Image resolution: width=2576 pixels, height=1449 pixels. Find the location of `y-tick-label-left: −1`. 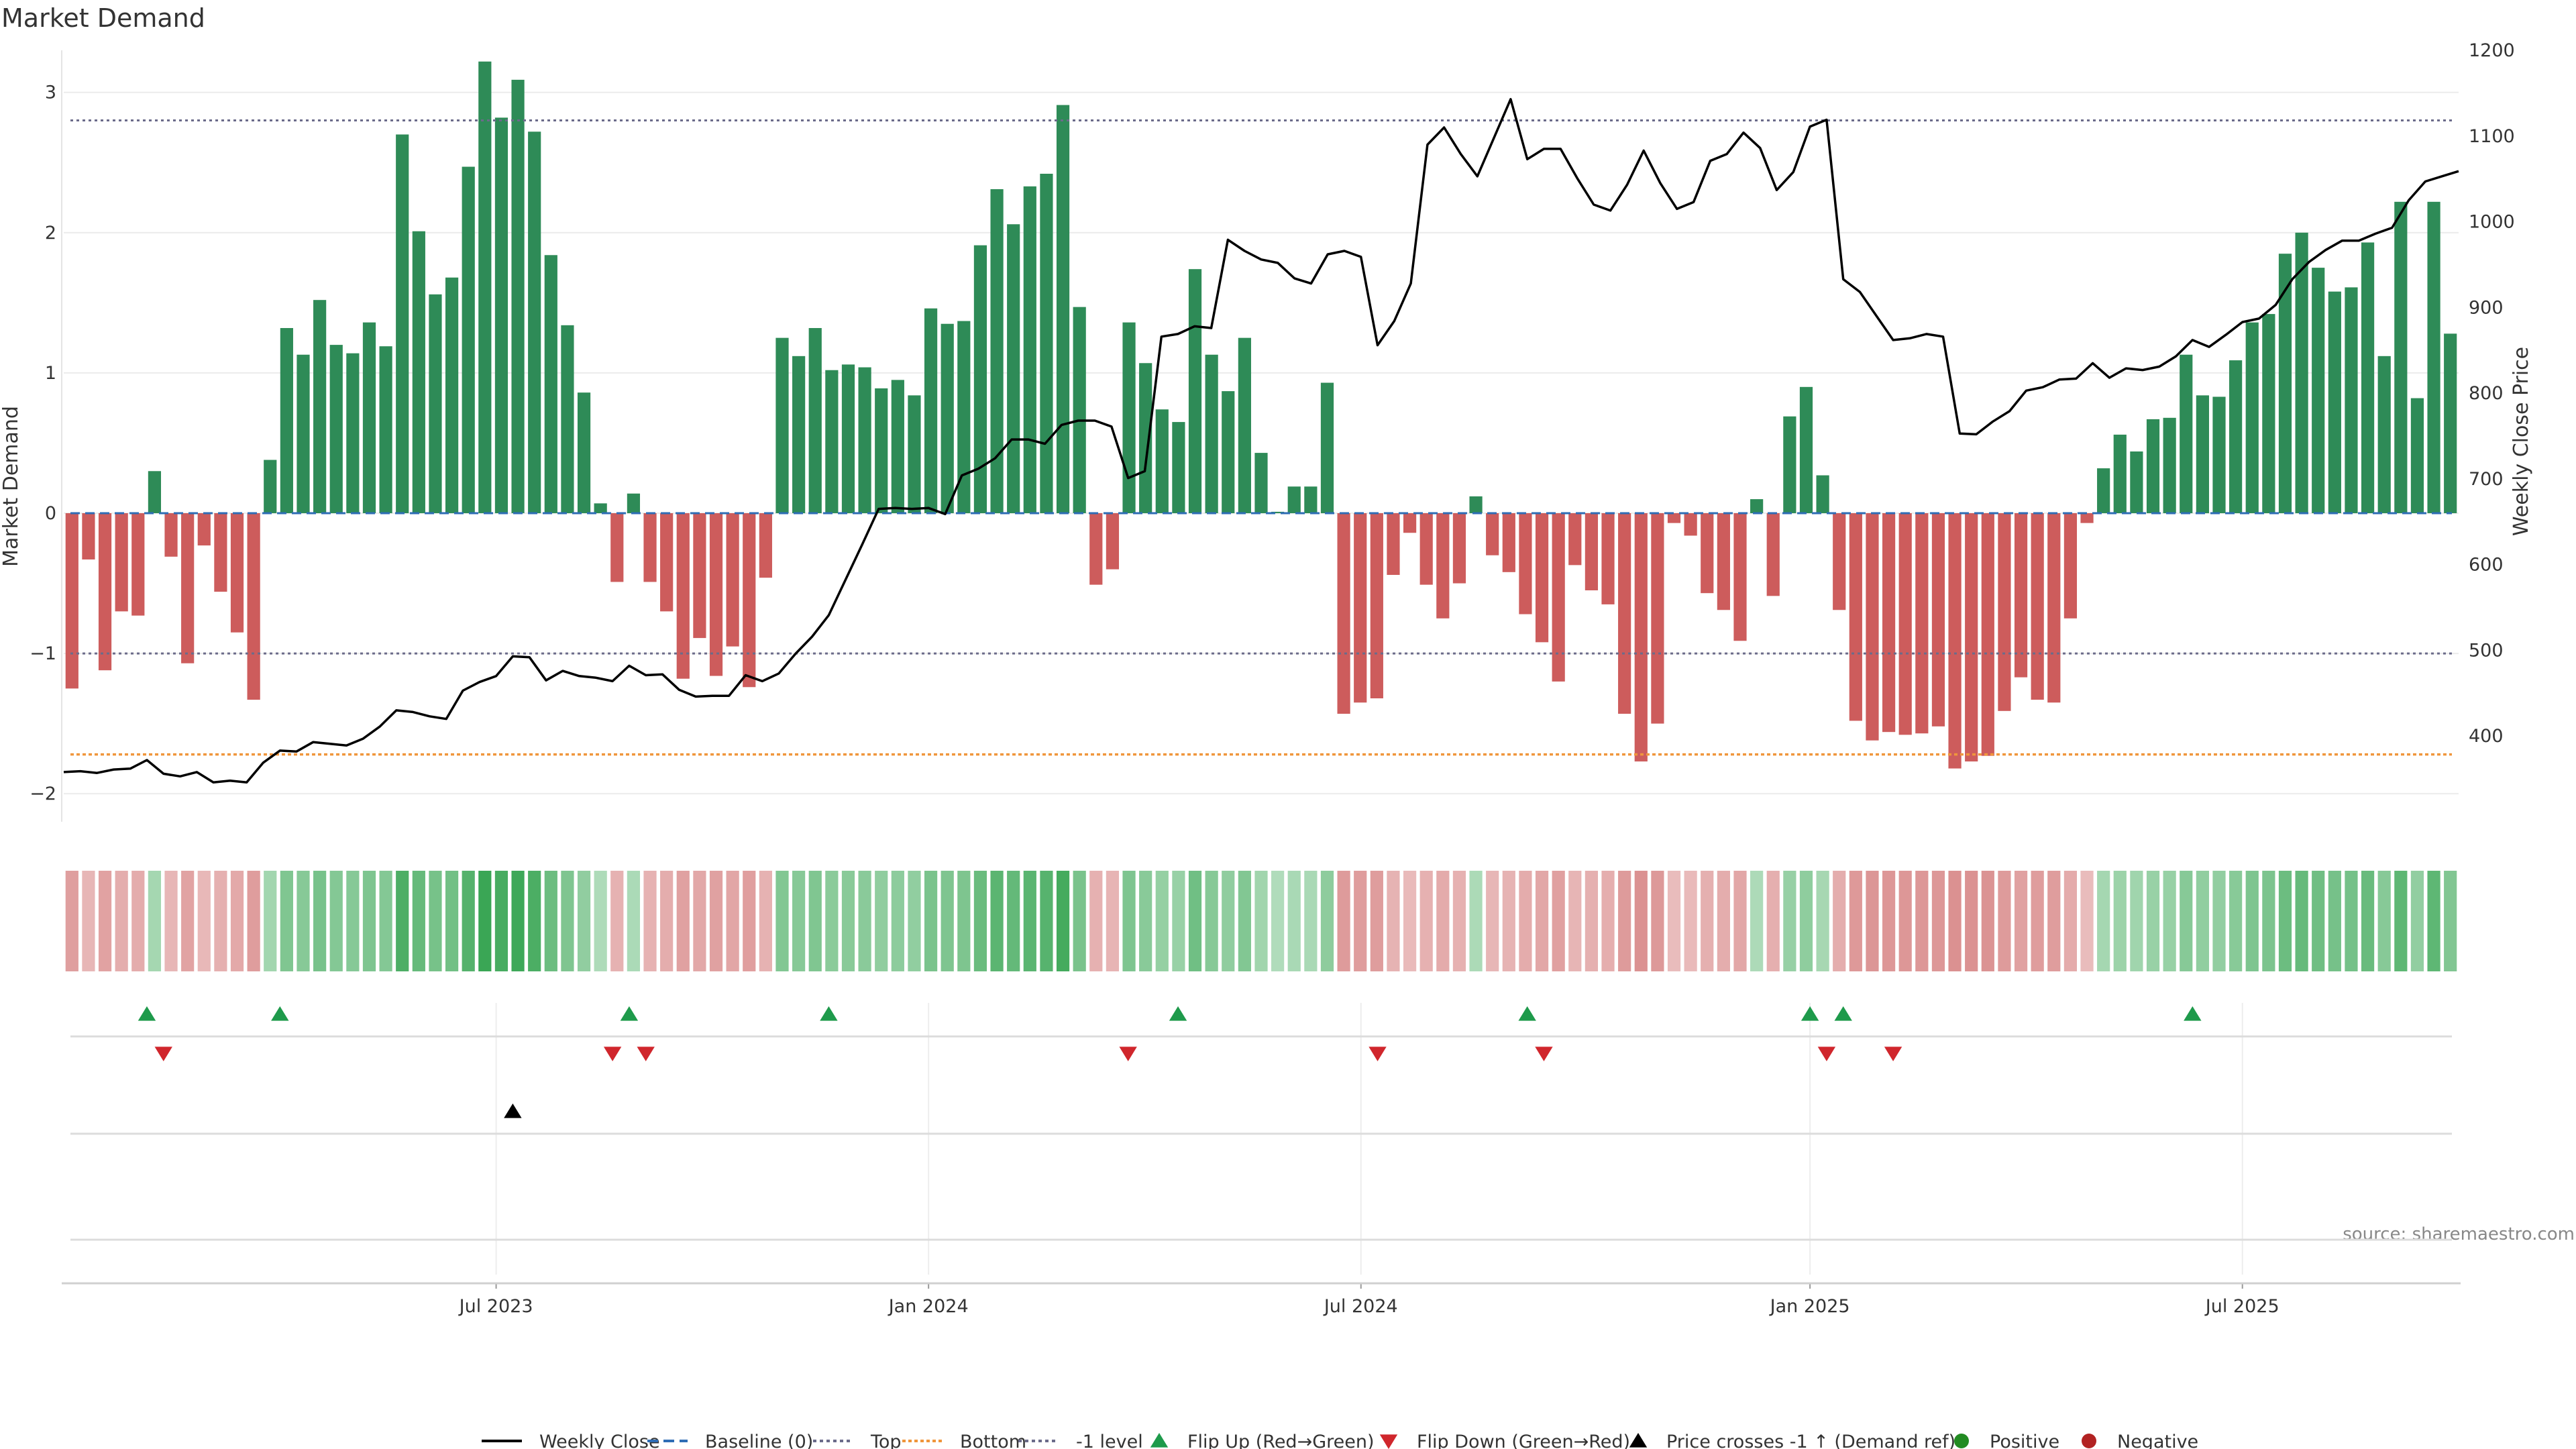

y-tick-label-left: −1 is located at coordinates (43, 653).